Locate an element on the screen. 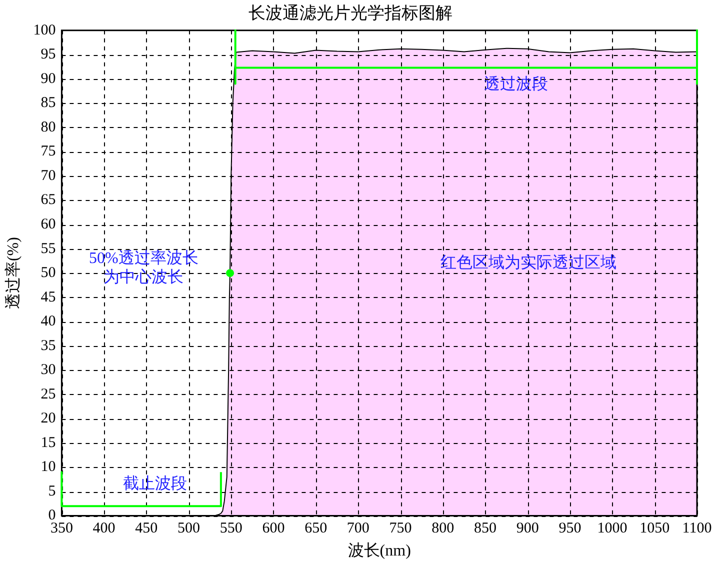 This screenshot has height=563, width=719. annotation: 透过波段 is located at coordinates (516, 83).